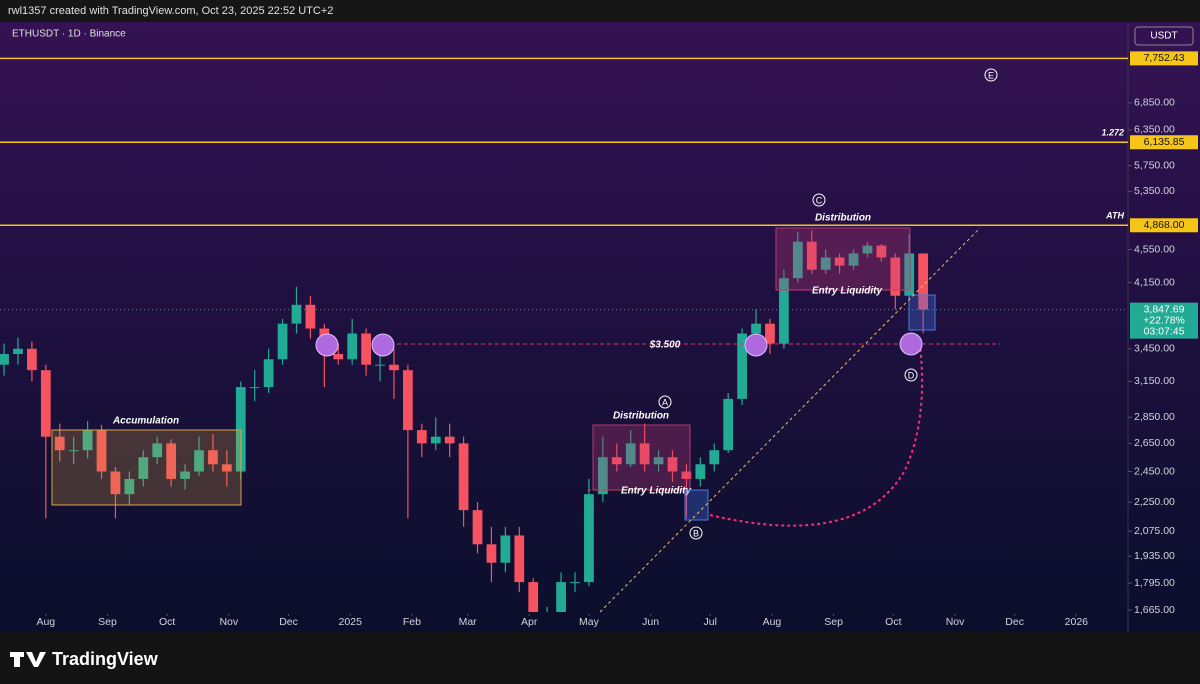 This screenshot has height=684, width=1200. What do you see at coordinates (1154, 103) in the screenshot?
I see `price-tick-label: 6,850.00` at bounding box center [1154, 103].